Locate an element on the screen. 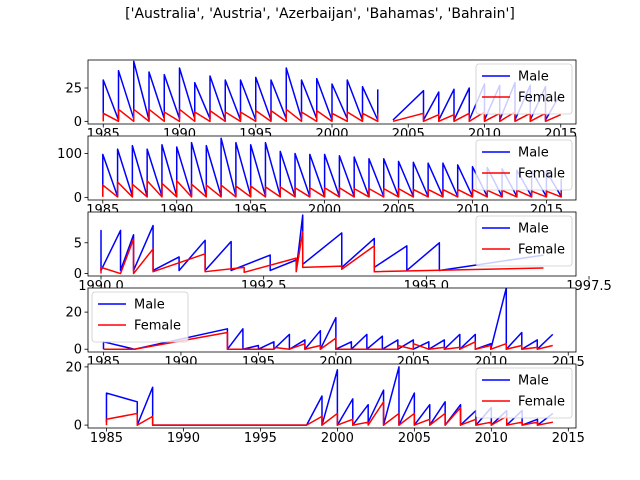  y-tick-label: 25 is located at coordinates (73, 89).